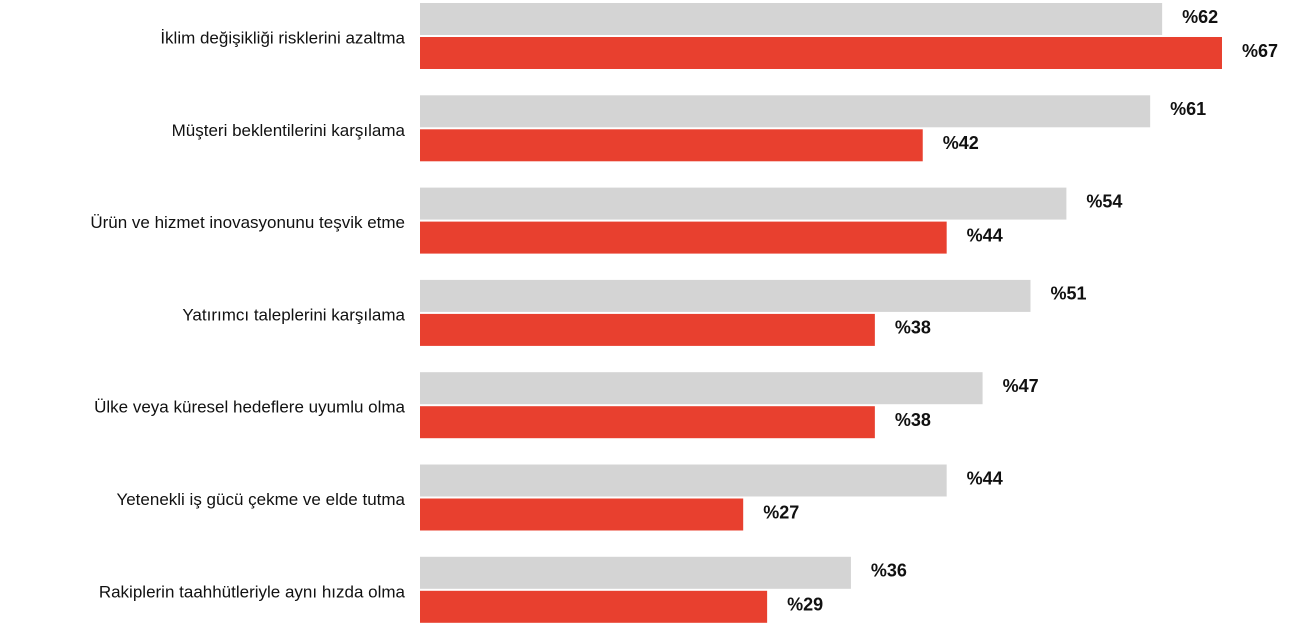 This screenshot has height=625, width=1308. Describe the element at coordinates (247, 222) in the screenshot. I see `category-label: Ürün ve hizmet inovasyonunu teşvik etme` at that location.